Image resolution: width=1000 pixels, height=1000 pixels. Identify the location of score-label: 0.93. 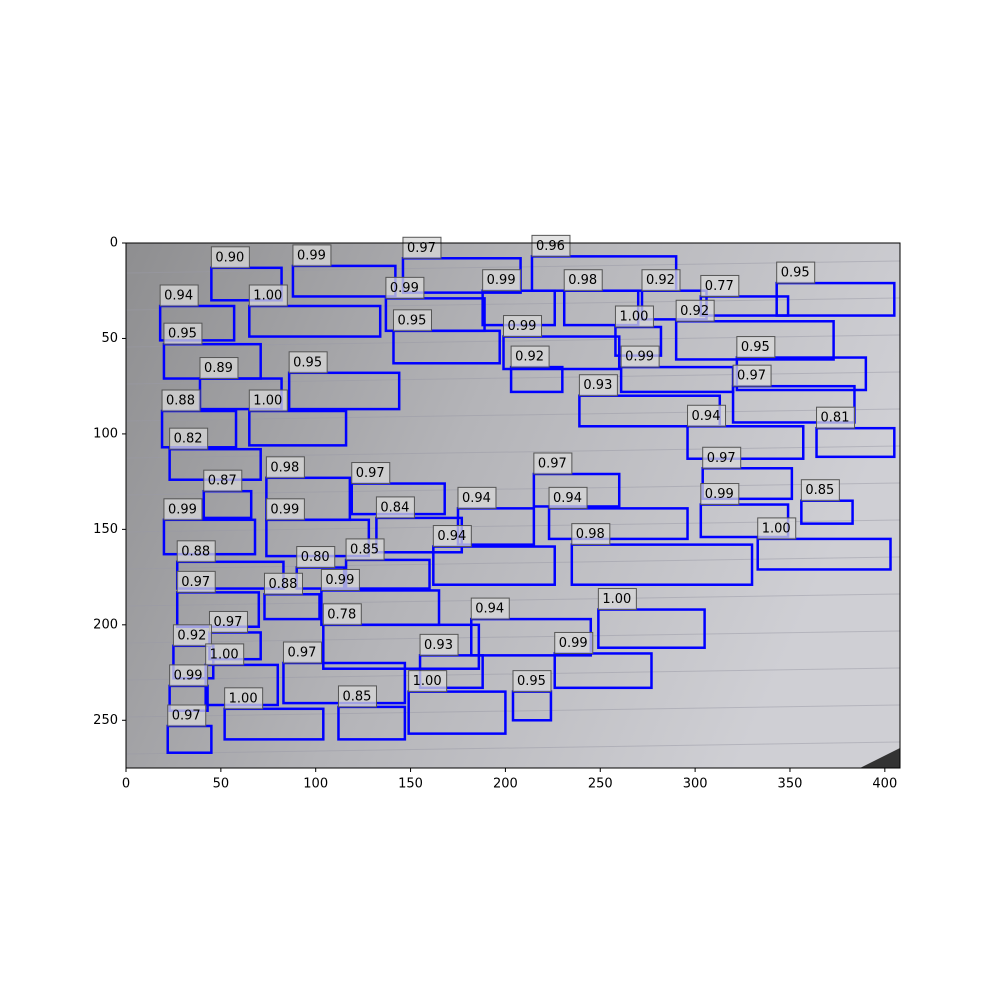
(597, 385).